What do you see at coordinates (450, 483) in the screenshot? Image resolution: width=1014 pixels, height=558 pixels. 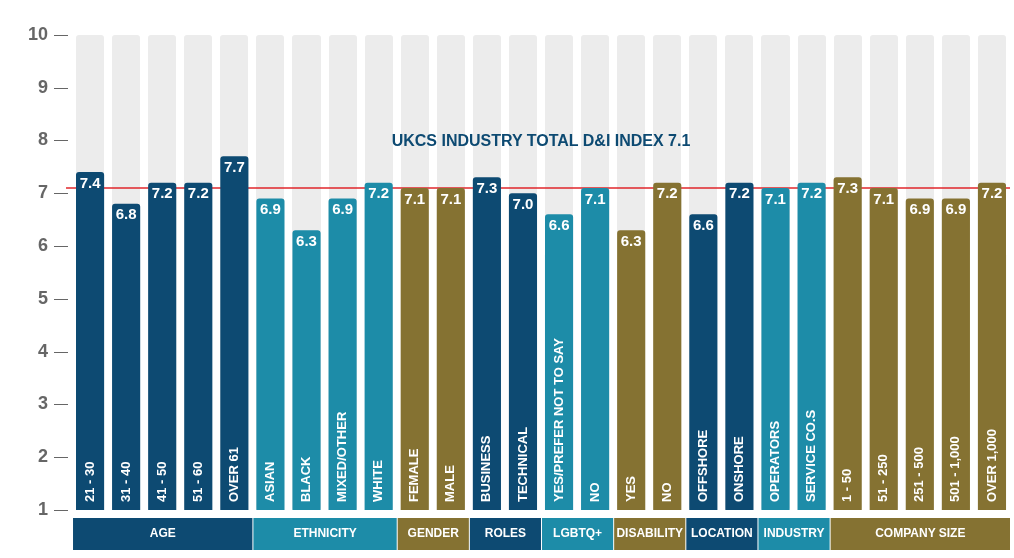 I see `x-tick-label: MALE` at bounding box center [450, 483].